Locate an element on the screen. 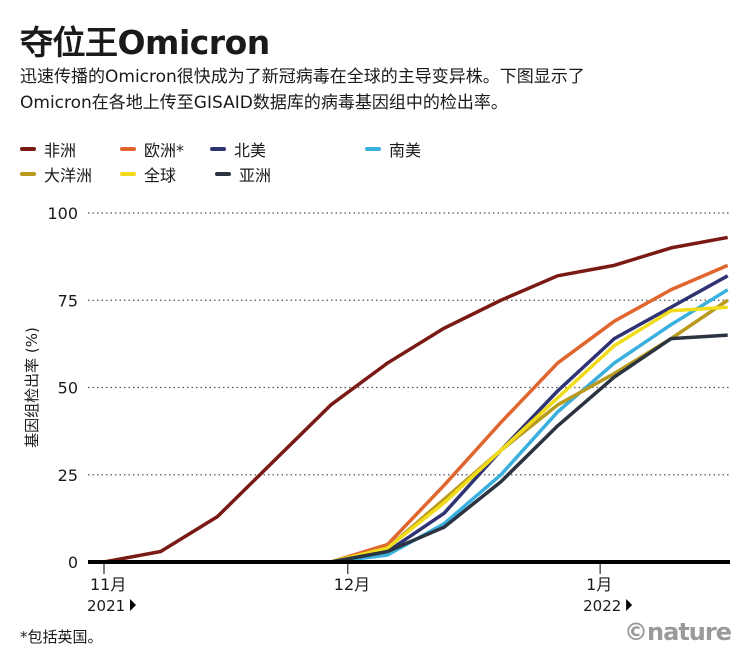 The width and height of the screenshot is (751, 660). legend-item: 北美 is located at coordinates (238, 149).